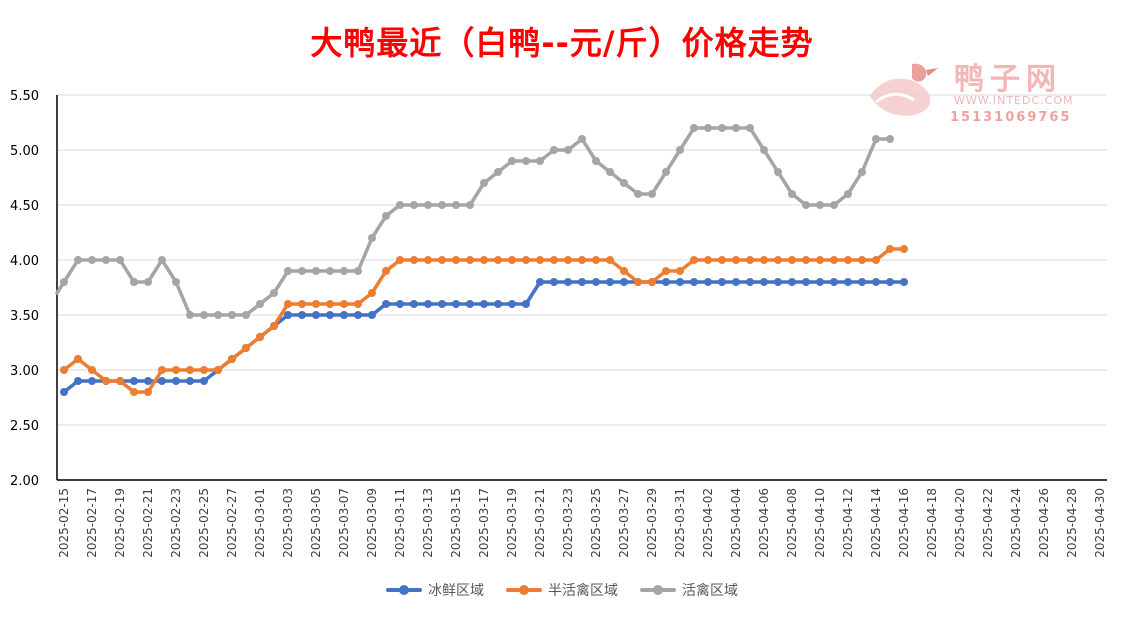  What do you see at coordinates (428, 523) in the screenshot?
I see `x-tick-label: 2025-03-13` at bounding box center [428, 523].